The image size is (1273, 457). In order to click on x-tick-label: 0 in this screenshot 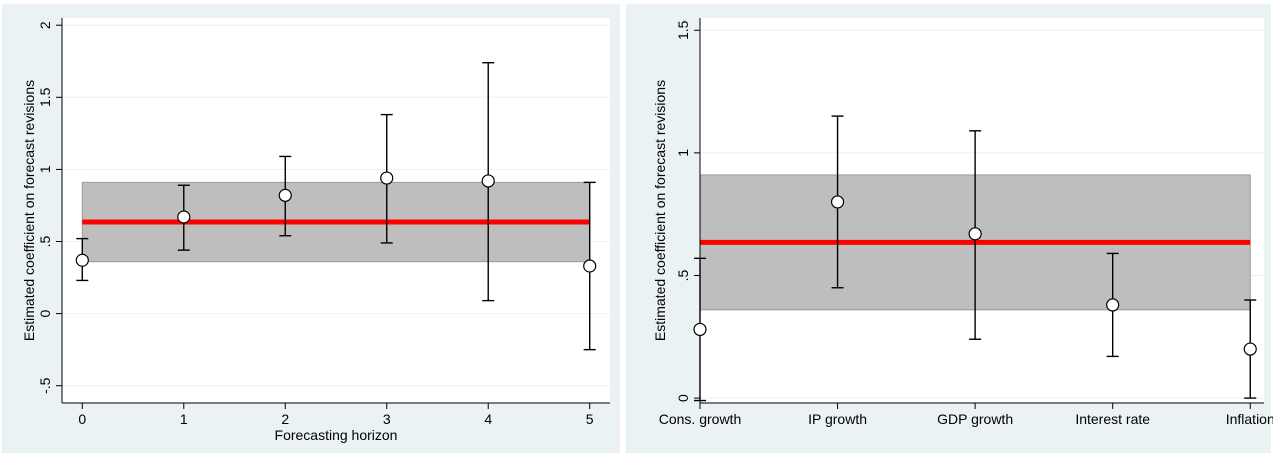, I will do `click(82, 419)`.